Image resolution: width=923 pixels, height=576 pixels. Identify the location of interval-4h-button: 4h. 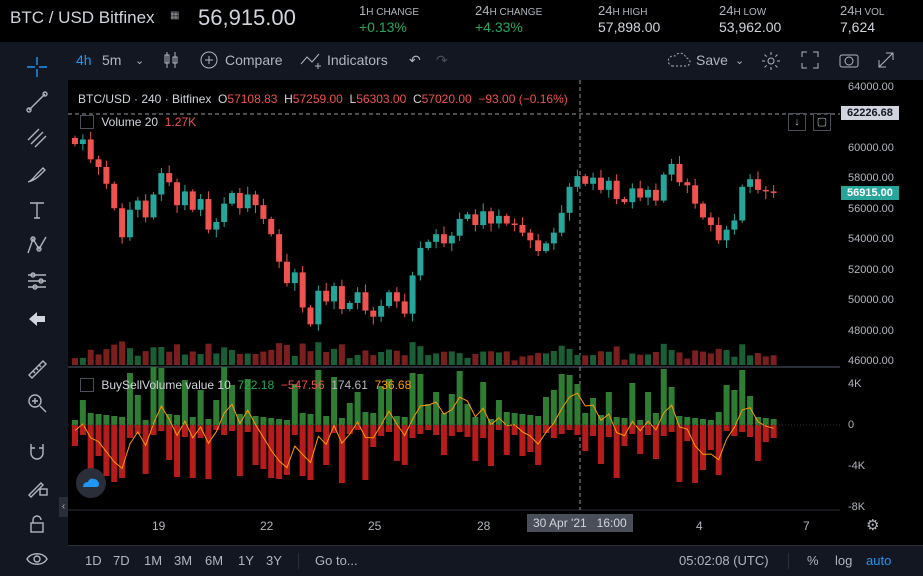
(84, 60).